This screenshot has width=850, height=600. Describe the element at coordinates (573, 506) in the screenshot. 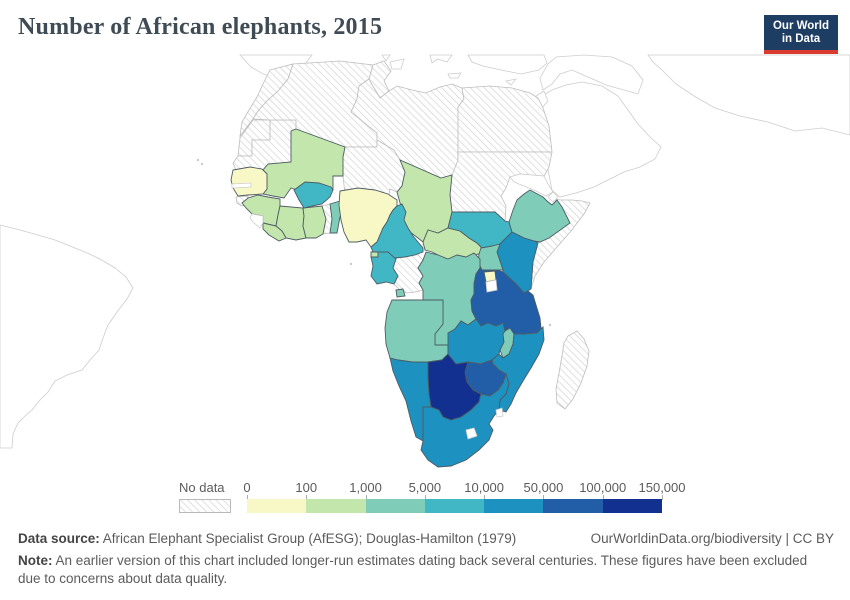

I see `legend-bin-50,000-100,000` at that location.